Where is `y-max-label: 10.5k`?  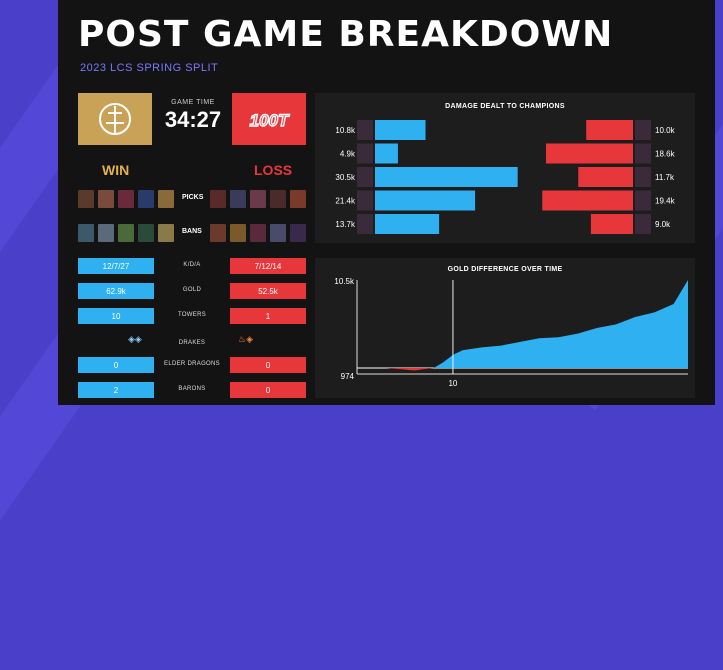 y-max-label: 10.5k is located at coordinates (344, 281).